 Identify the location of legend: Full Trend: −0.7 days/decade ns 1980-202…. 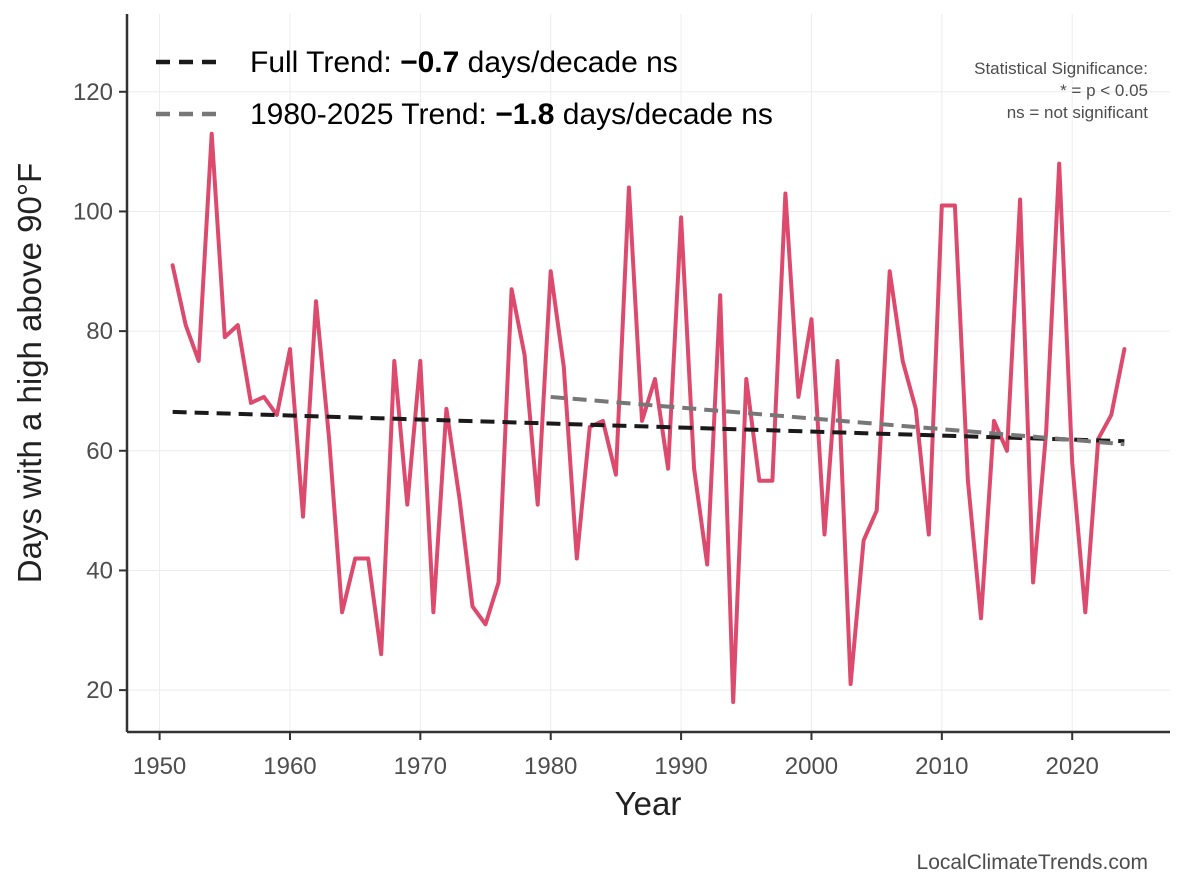
(464, 88).